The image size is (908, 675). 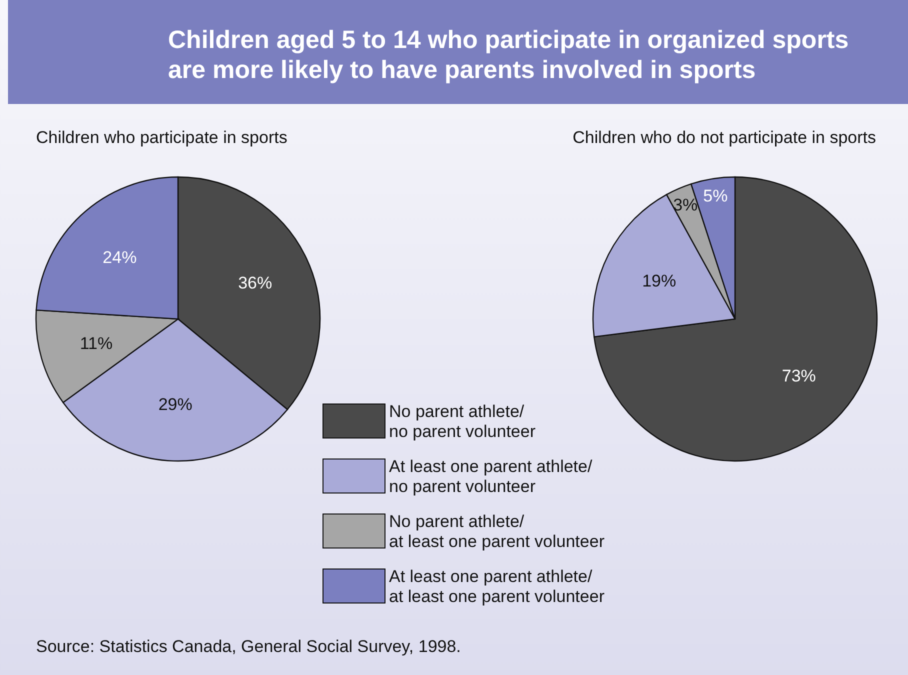 I want to click on data-label: 19%, so click(x=659, y=280).